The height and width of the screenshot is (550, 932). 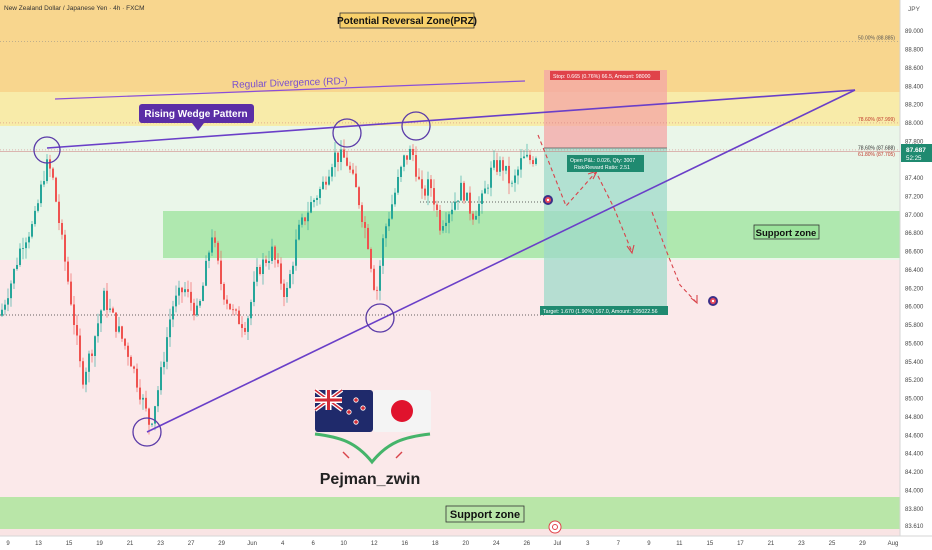 I want to click on time-tick-label: 26, so click(x=526, y=544).